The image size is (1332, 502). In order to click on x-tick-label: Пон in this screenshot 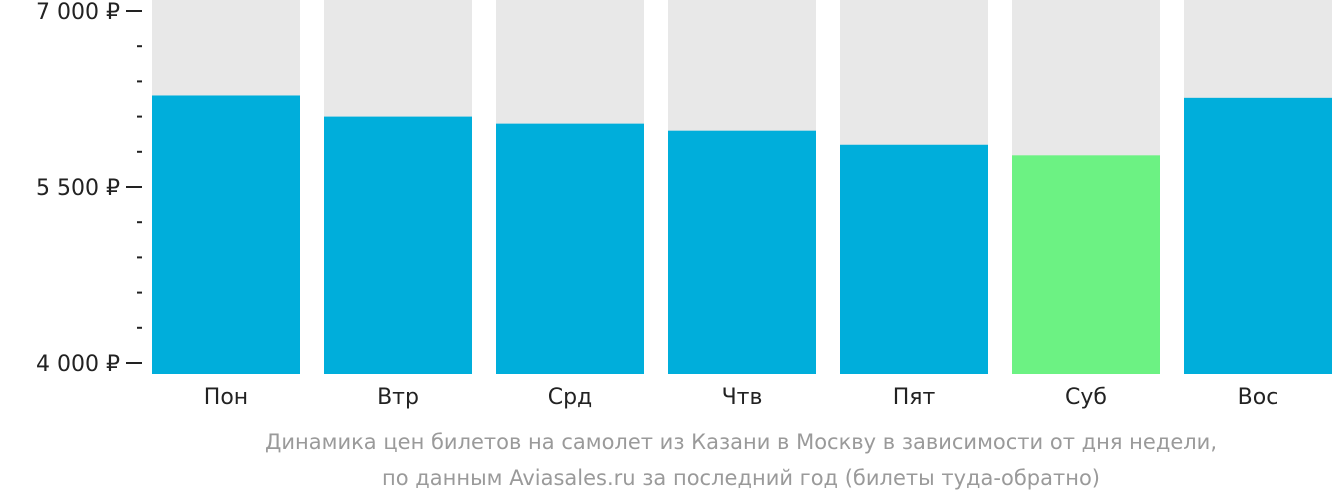, I will do `click(226, 397)`.